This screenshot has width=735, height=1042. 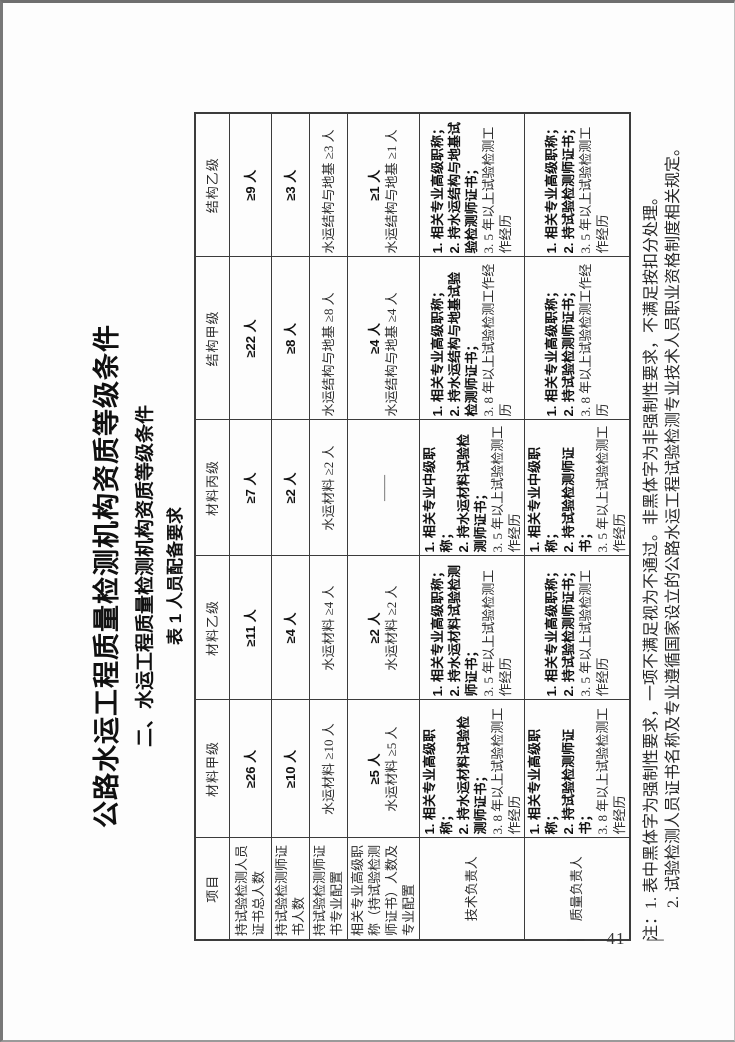 I want to click on column-header-2: 材料乙级, so click(x=212, y=628).